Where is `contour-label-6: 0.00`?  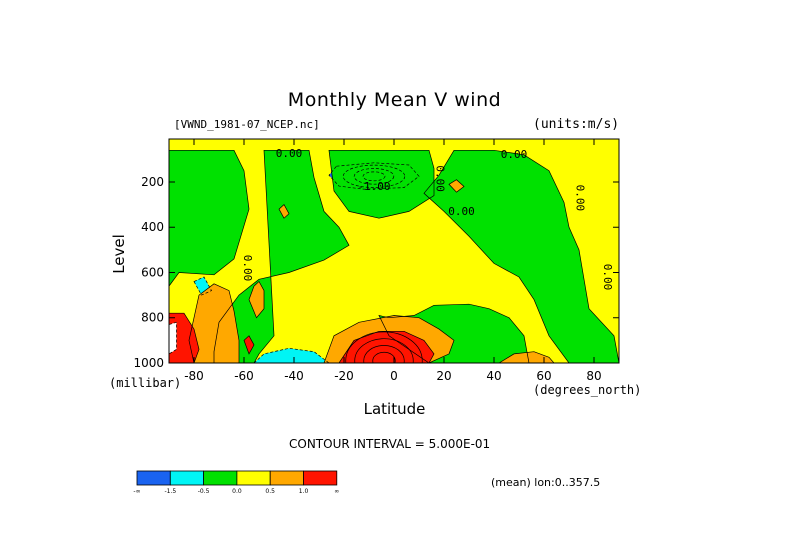
contour-label-6: 0.00 is located at coordinates (607, 277).